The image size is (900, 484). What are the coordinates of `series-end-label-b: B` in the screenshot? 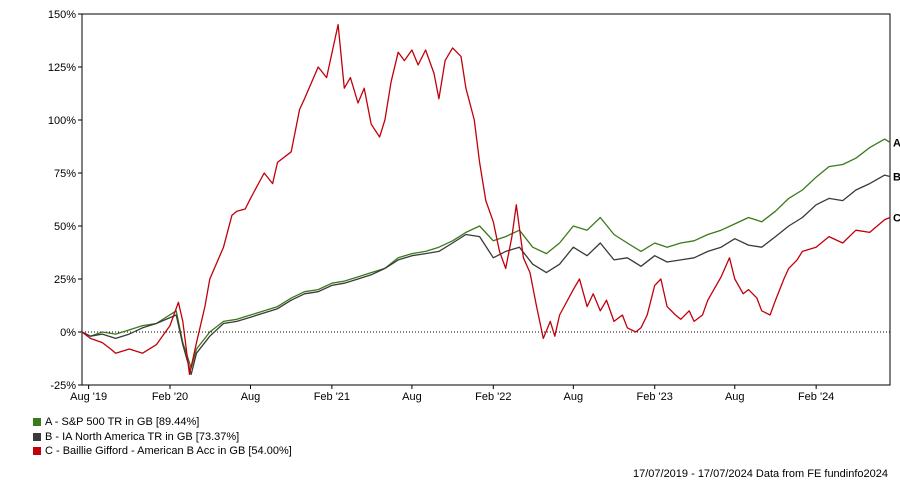 It's located at (896, 177).